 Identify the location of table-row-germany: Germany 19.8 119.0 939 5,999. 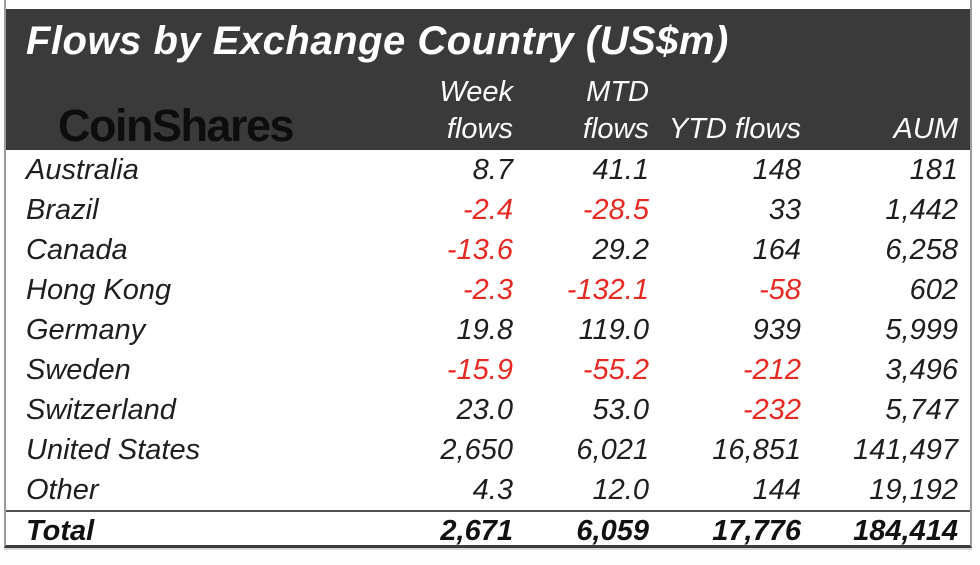
(488, 330).